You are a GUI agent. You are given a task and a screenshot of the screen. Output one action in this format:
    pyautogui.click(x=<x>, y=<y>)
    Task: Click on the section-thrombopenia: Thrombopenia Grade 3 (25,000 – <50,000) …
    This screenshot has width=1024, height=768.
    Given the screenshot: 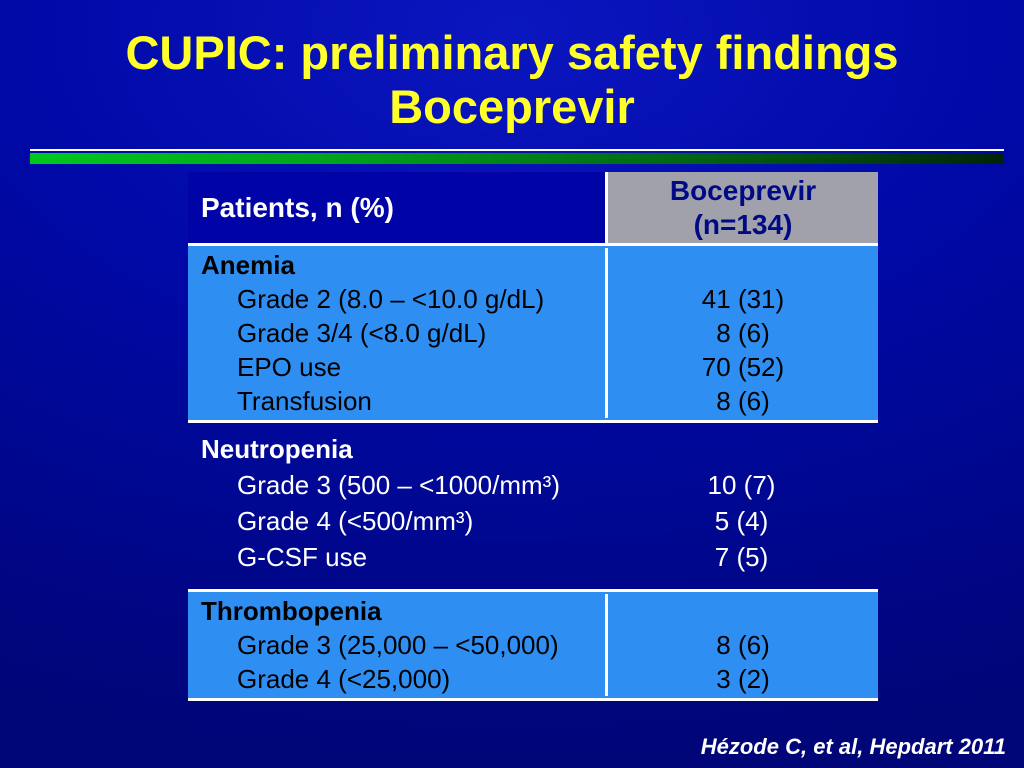 What is the action you would take?
    pyautogui.click(x=533, y=645)
    